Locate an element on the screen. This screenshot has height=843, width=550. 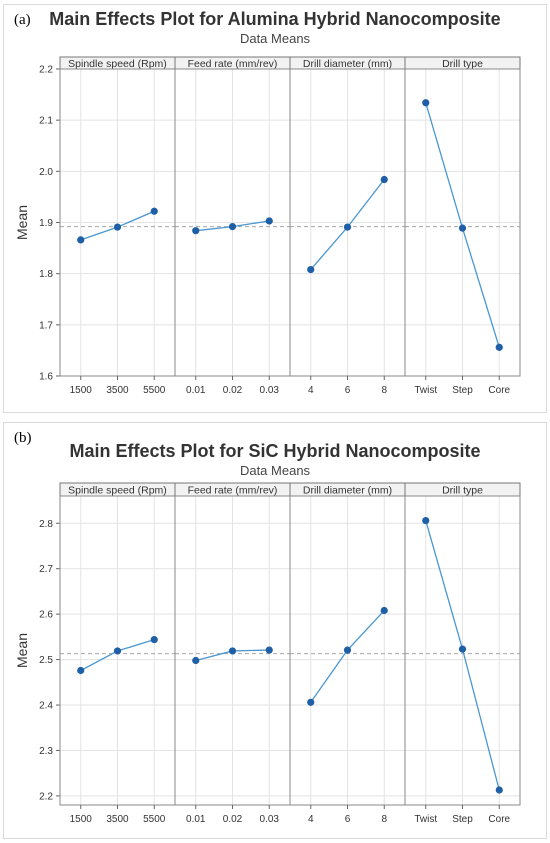
y-tick-label: 2.1 is located at coordinates (46, 121).